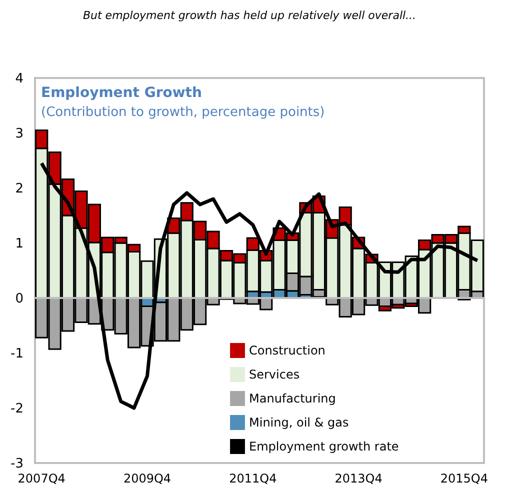 This screenshot has height=502, width=505. What do you see at coordinates (287, 351) in the screenshot?
I see `legend-label: Construction` at bounding box center [287, 351].